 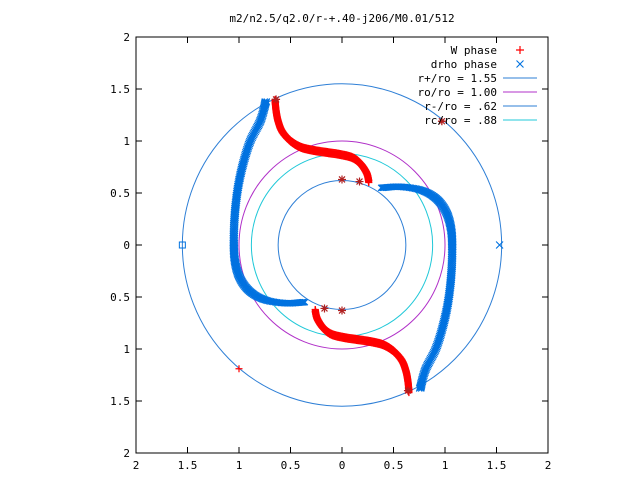 I want to click on circle-r-/ro = .62, so click(x=342, y=245).